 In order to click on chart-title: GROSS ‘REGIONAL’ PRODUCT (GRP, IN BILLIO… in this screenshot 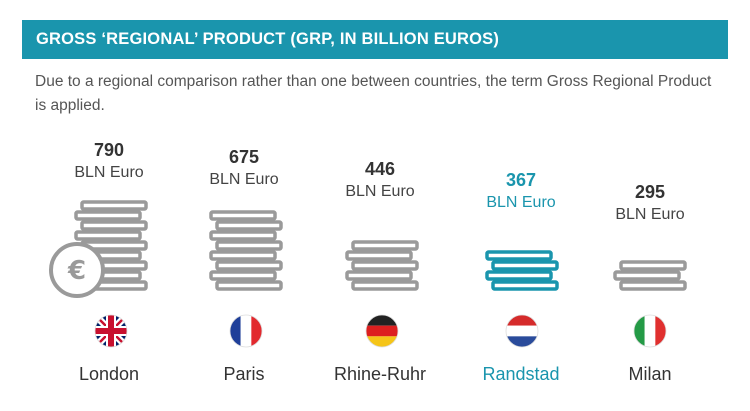, I will do `click(268, 39)`.